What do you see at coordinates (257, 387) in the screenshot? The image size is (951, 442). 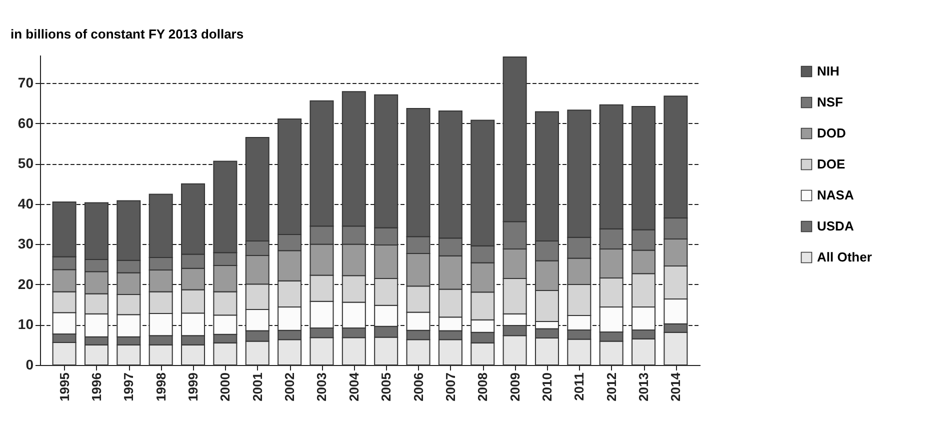 I see `x-tick-label: 2001` at bounding box center [257, 387].